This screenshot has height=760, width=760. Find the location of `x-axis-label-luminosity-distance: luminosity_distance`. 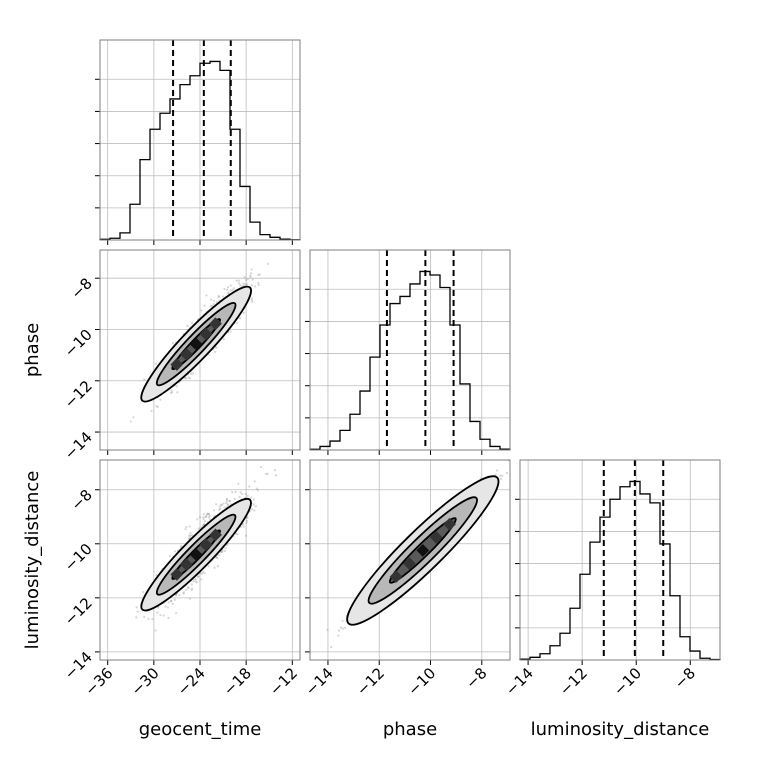

x-axis-label-luminosity-distance: luminosity_distance is located at coordinates (620, 729).